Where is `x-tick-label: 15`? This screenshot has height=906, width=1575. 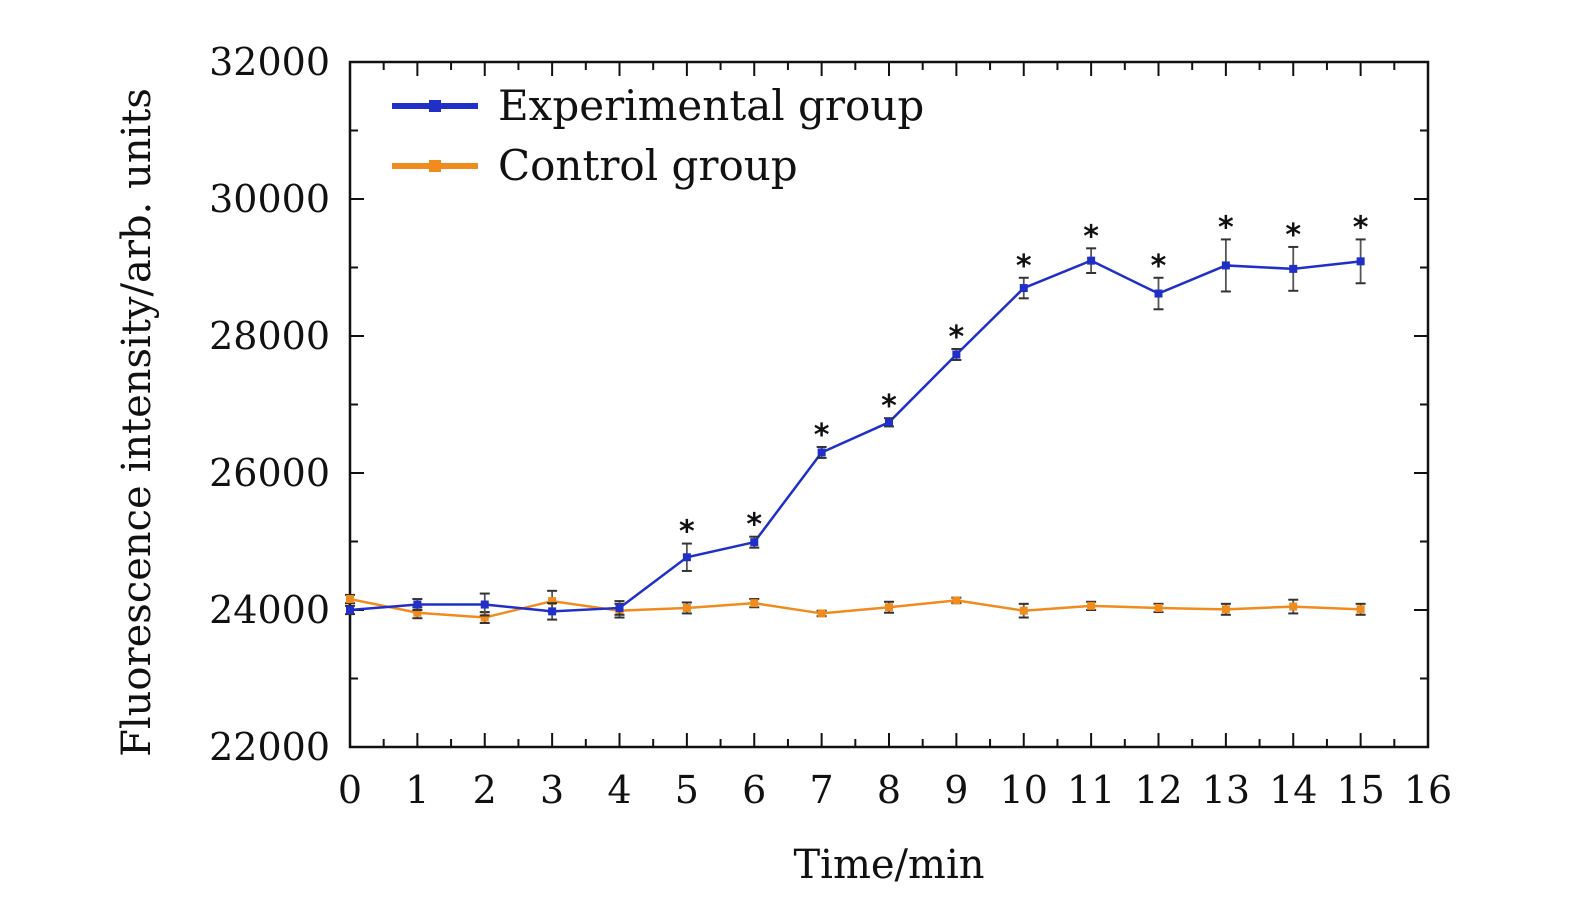 x-tick-label: 15 is located at coordinates (1360, 790).